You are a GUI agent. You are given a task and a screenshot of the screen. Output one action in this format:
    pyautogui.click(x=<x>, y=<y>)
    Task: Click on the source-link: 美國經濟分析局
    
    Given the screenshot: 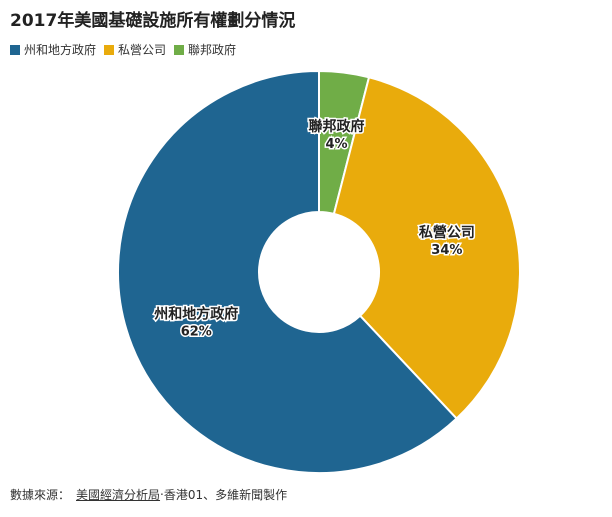 What is the action you would take?
    pyautogui.click(x=118, y=495)
    